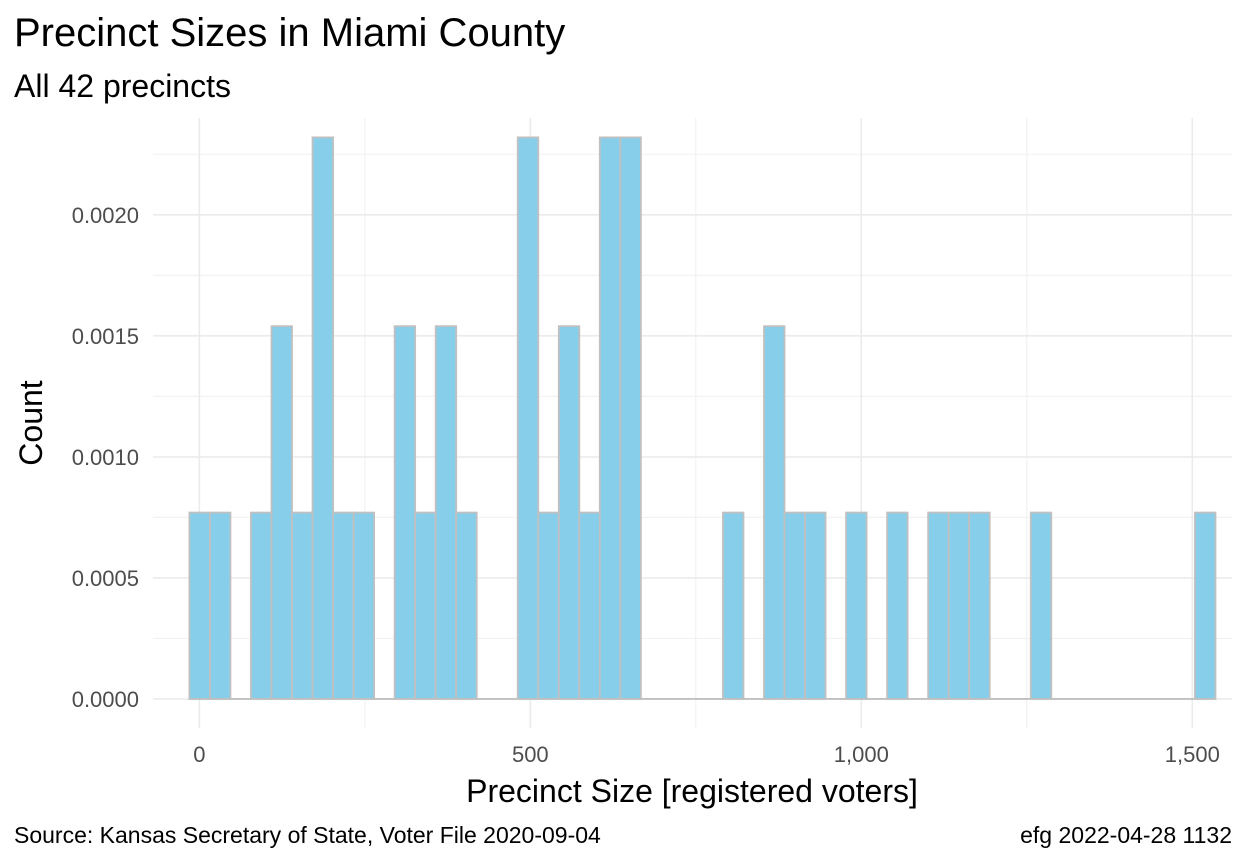 The image size is (1248, 864). Describe the element at coordinates (861, 754) in the screenshot. I see `x-tick-label: 1,000` at that location.